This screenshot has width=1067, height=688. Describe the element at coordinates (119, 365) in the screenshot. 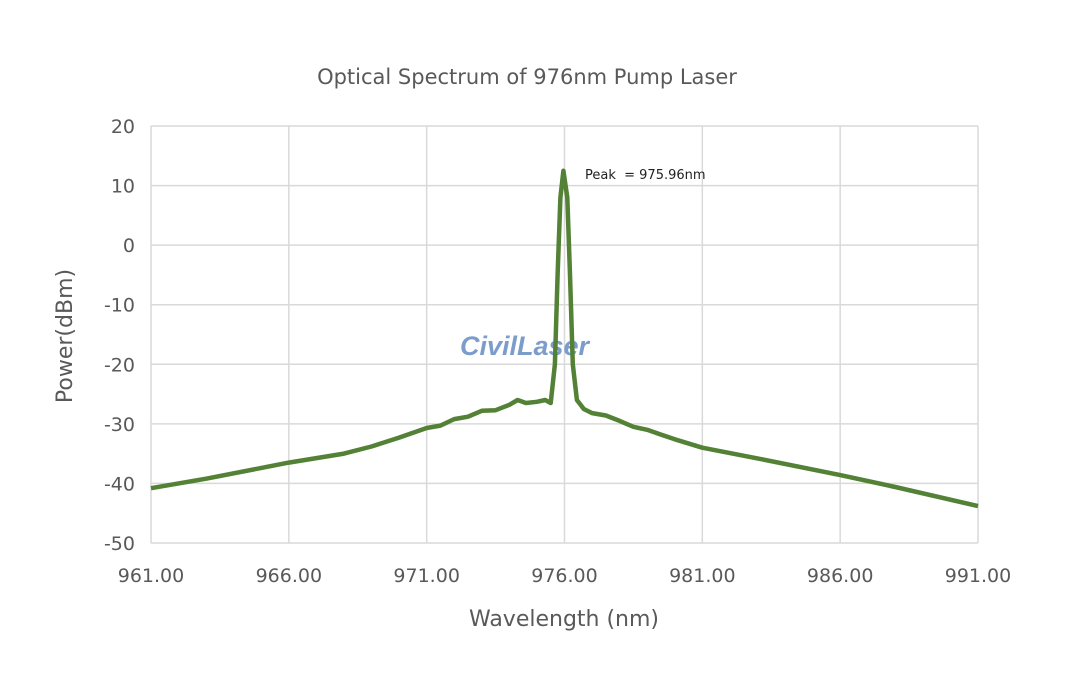

I see `y-tick-label: -20` at that location.